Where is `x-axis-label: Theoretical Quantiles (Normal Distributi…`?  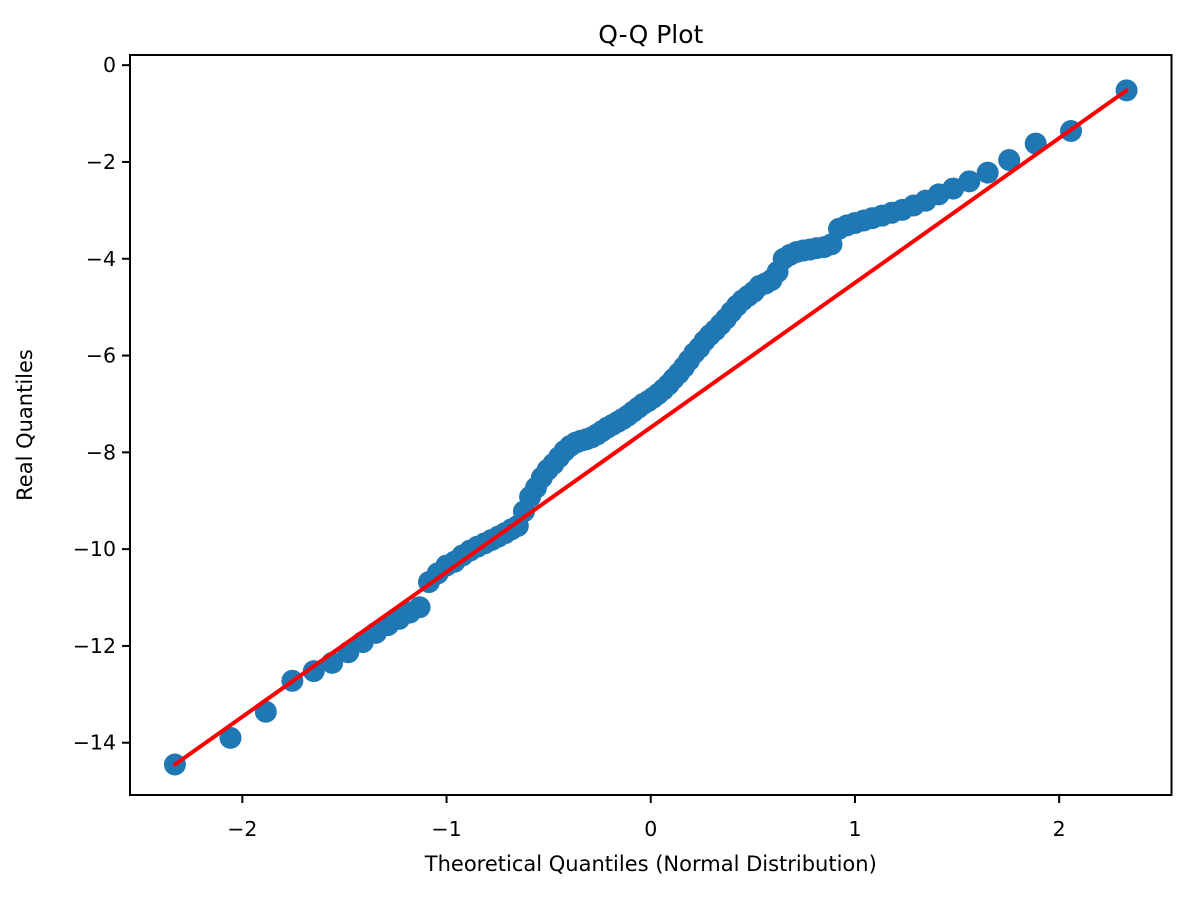
x-axis-label: Theoretical Quantiles (Normal Distributi… is located at coordinates (650, 864).